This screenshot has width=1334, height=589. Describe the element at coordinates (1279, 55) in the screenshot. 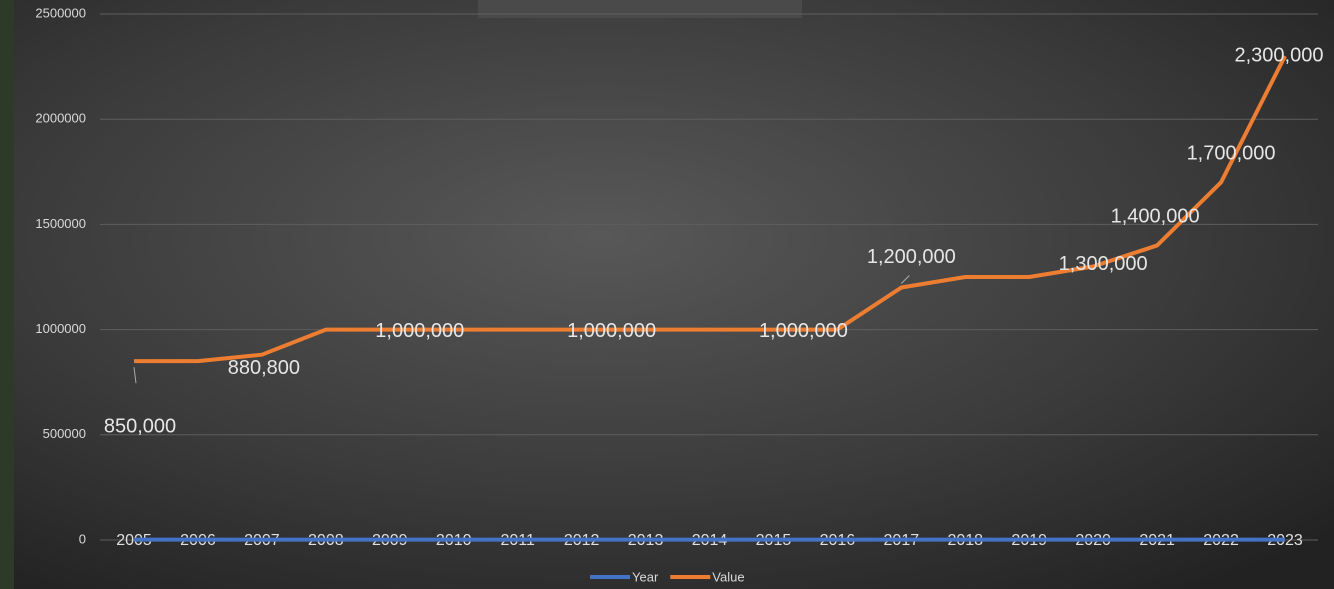

I see `data-label: 2,300,000` at that location.